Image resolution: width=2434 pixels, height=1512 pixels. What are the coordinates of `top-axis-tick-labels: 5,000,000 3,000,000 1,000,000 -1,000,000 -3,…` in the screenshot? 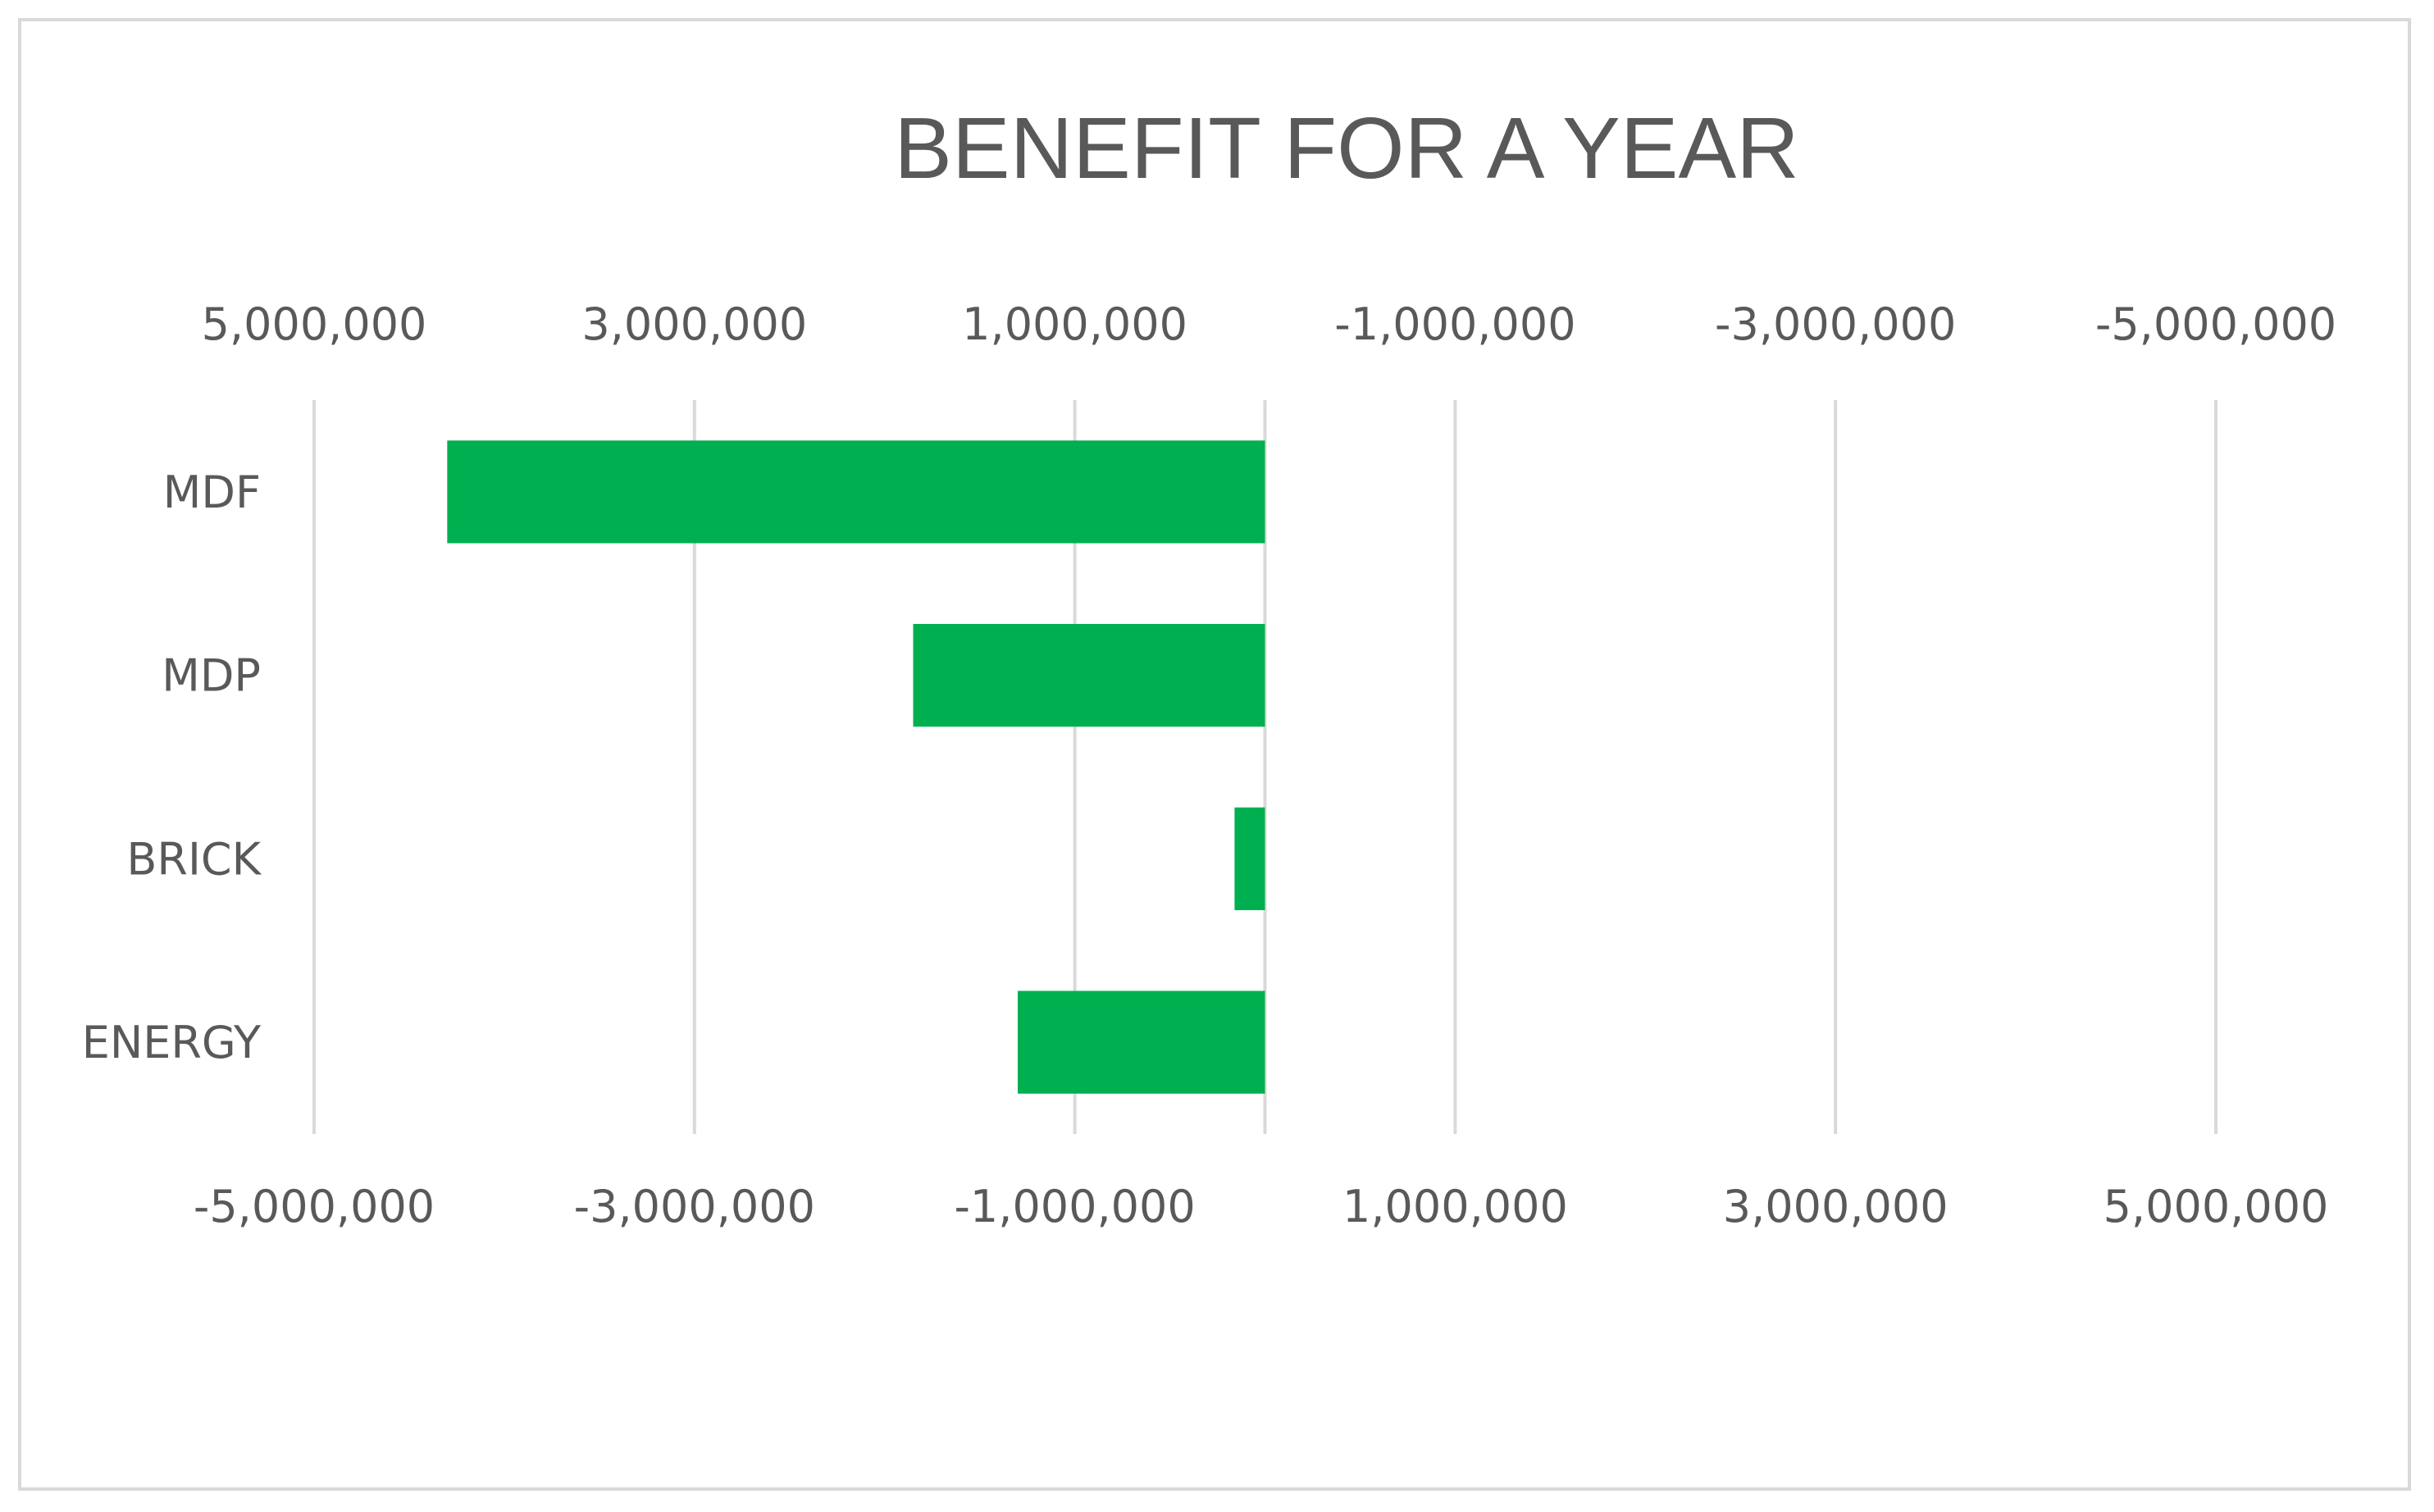 It's located at (1269, 324).